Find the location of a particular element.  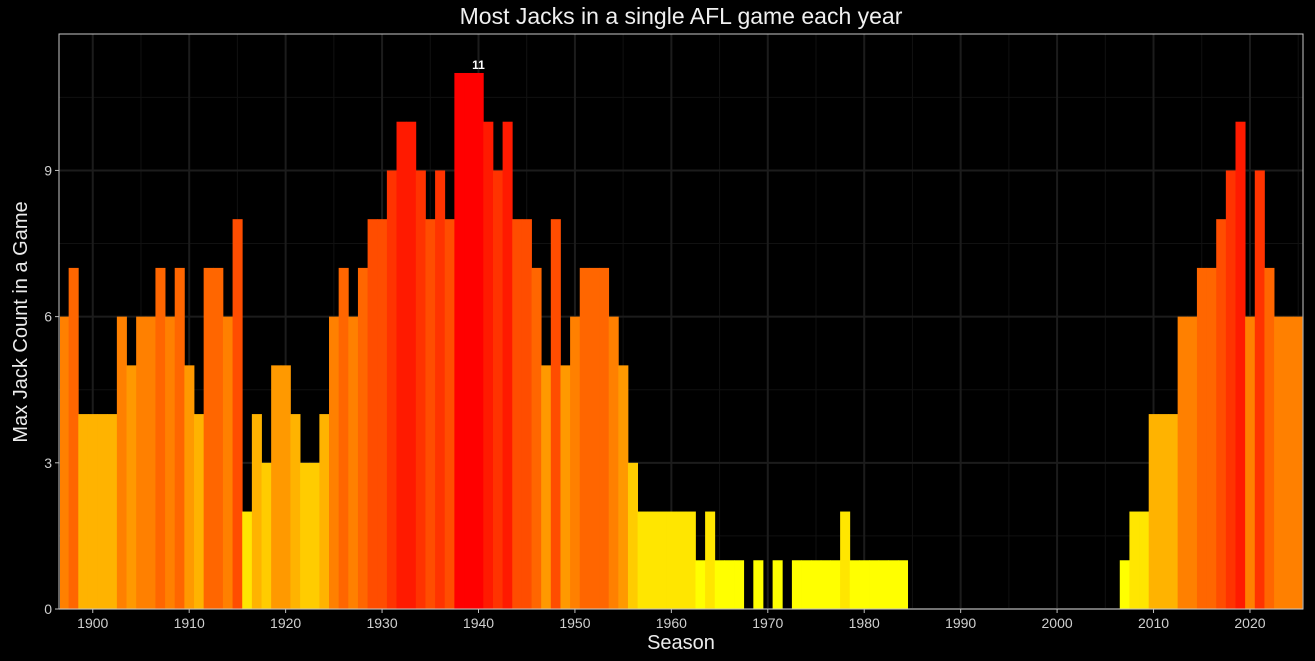

y-tick-label: 6 is located at coordinates (48, 317).